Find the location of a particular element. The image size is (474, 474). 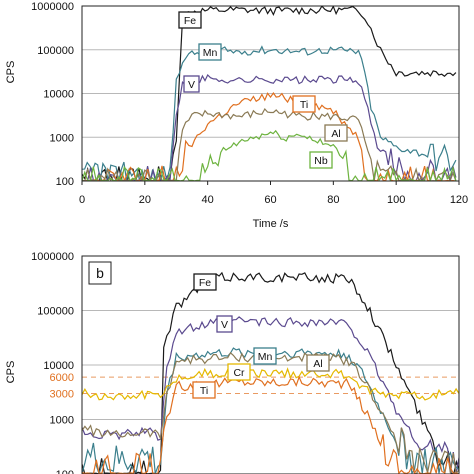

x-tick-label: 60 is located at coordinates (270, 200).